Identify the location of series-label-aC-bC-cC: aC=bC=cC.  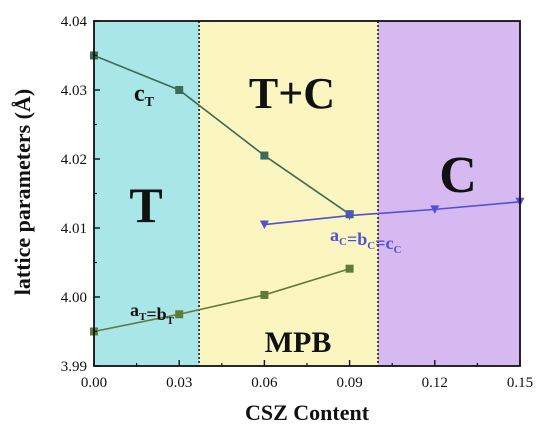
(365, 240).